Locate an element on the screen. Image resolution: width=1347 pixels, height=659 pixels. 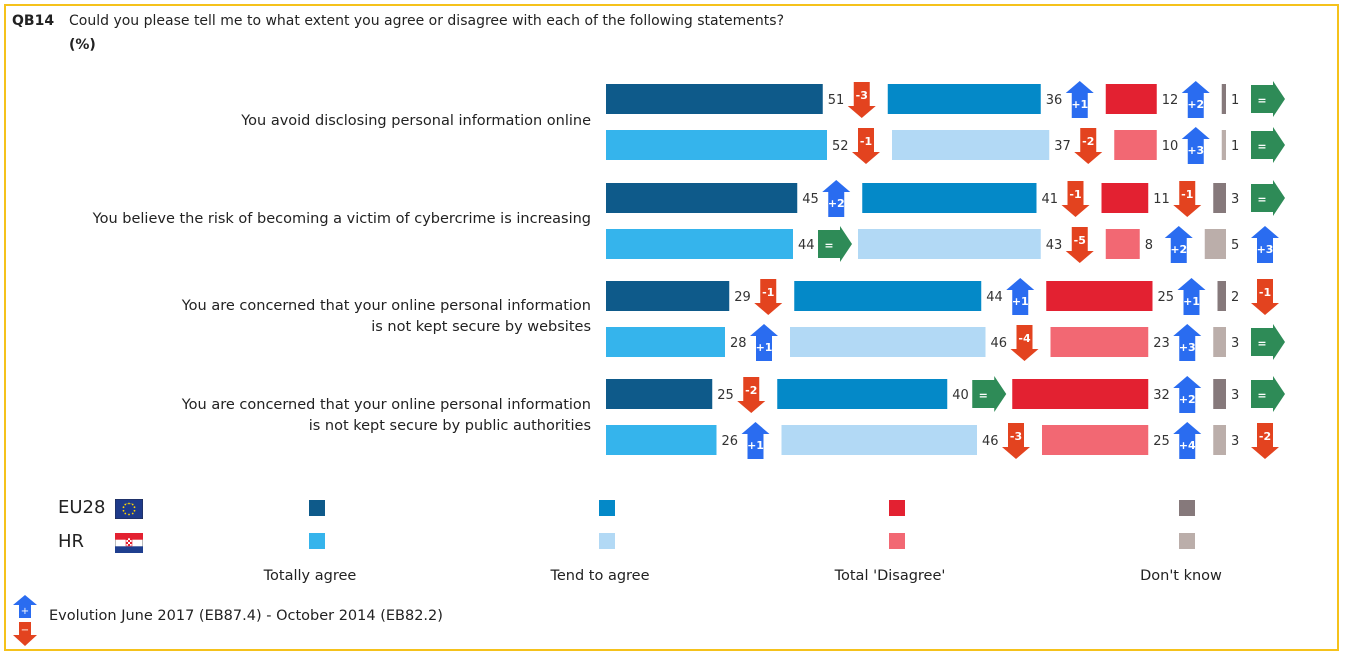
legend-label-dont-know: Don't know is located at coordinates (1181, 576).